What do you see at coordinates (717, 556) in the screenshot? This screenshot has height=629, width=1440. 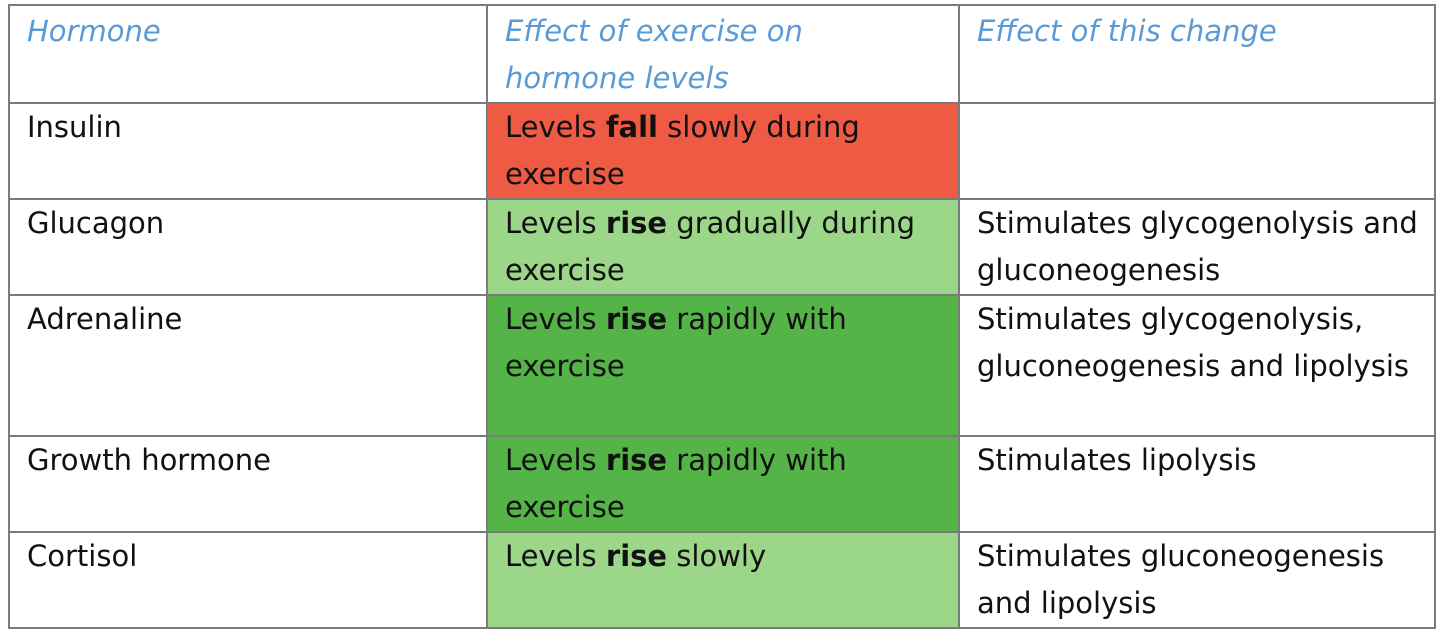 I see `effect-suffix: slowly` at bounding box center [717, 556].